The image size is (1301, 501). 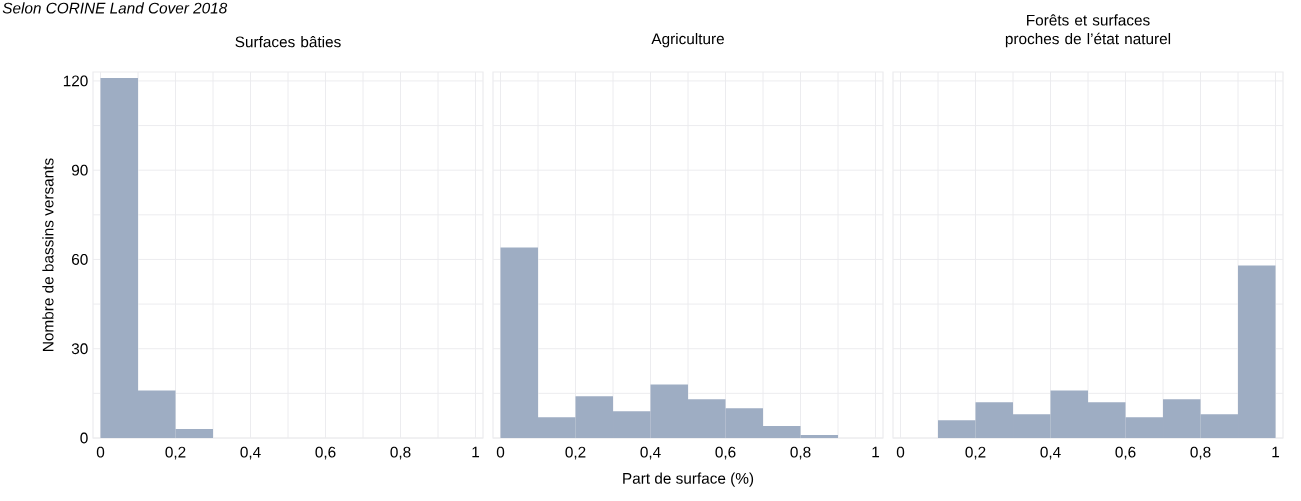 I want to click on chart-subtitle: Selon CORINE Land Cover 2018, so click(x=115, y=8).